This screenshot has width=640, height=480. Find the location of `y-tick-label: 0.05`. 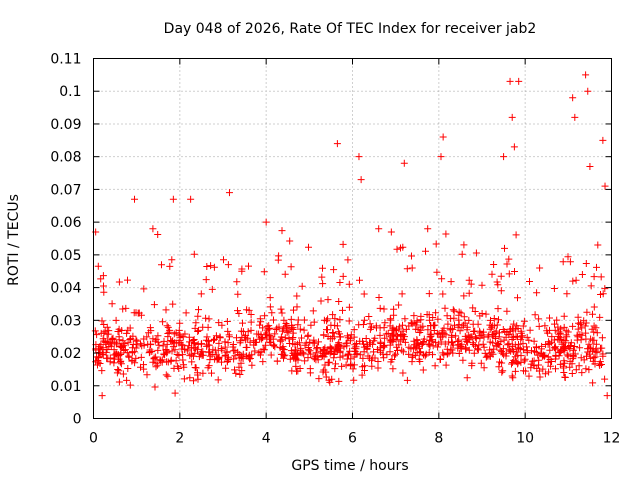

y-tick-label: 0.05 is located at coordinates (65, 256).